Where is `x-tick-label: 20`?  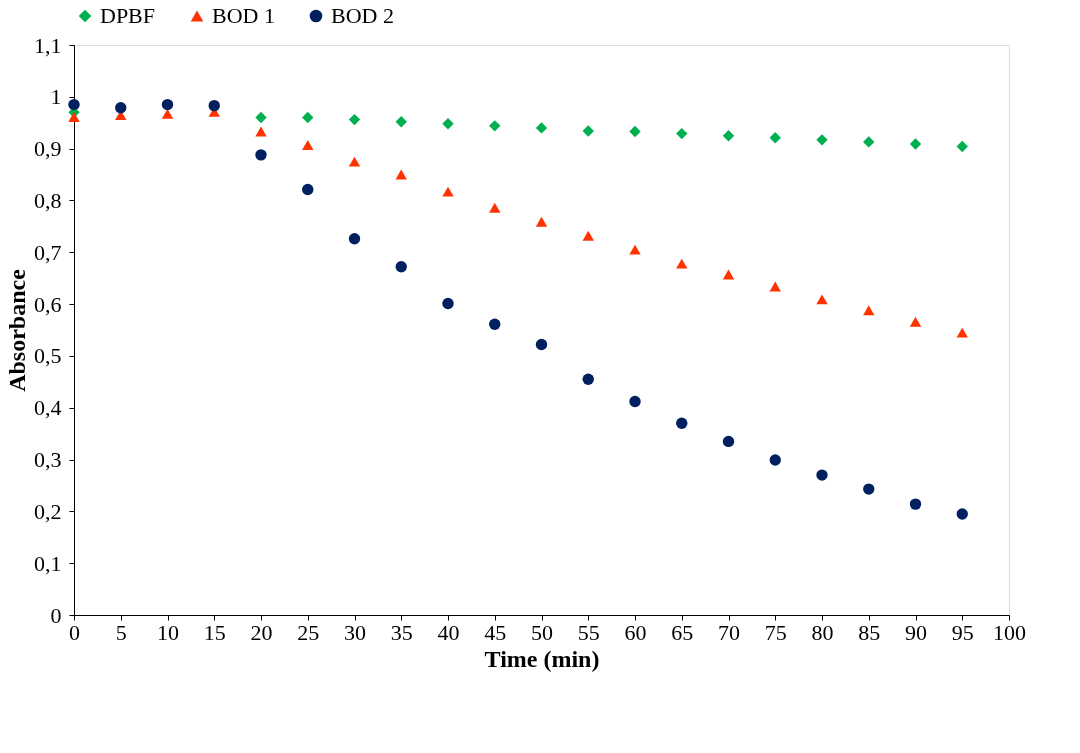 x-tick-label: 20 is located at coordinates (261, 632).